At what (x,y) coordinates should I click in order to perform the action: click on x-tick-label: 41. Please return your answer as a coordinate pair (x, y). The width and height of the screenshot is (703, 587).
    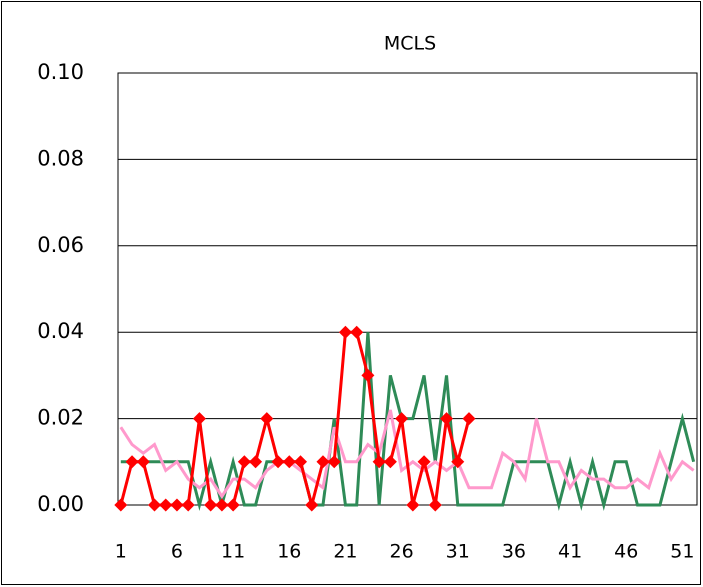
    Looking at the image, I should click on (570, 552).